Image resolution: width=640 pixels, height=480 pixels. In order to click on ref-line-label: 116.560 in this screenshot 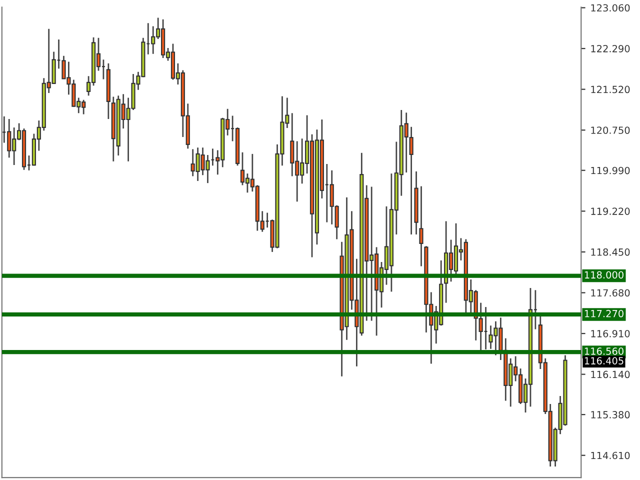, I will do `click(604, 351)`.